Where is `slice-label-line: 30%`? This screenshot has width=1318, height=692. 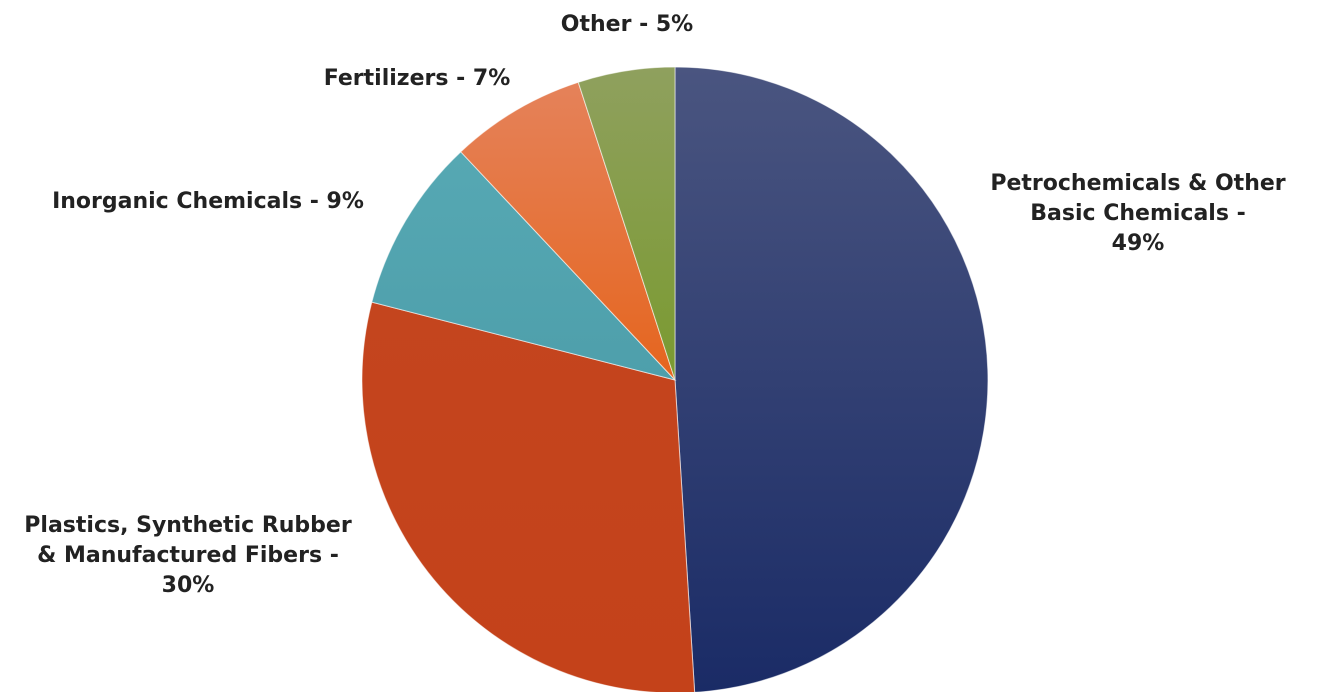 slice-label-line: 30% is located at coordinates (188, 585).